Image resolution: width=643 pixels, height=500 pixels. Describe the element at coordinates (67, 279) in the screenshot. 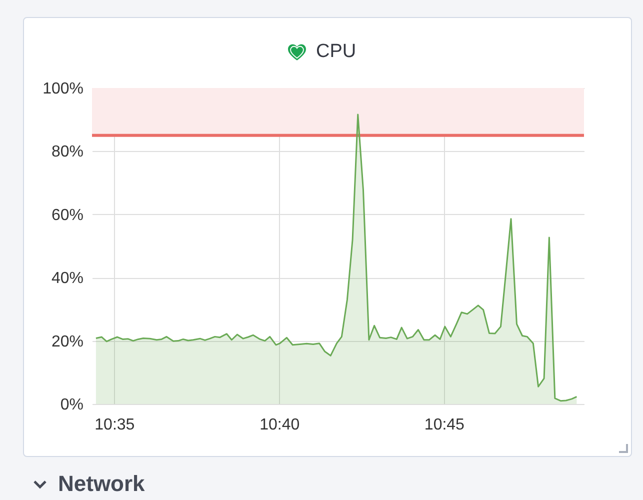

I see `y-tick-label: 40%` at that location.